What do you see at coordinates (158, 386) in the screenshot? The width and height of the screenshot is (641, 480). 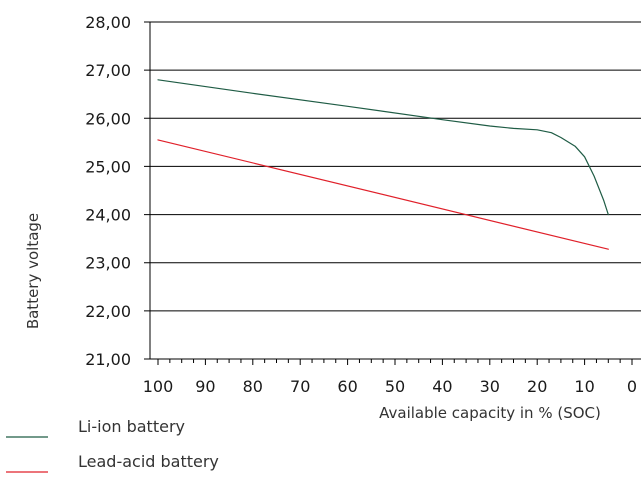 I see `x-tick-label: 100` at bounding box center [158, 386].